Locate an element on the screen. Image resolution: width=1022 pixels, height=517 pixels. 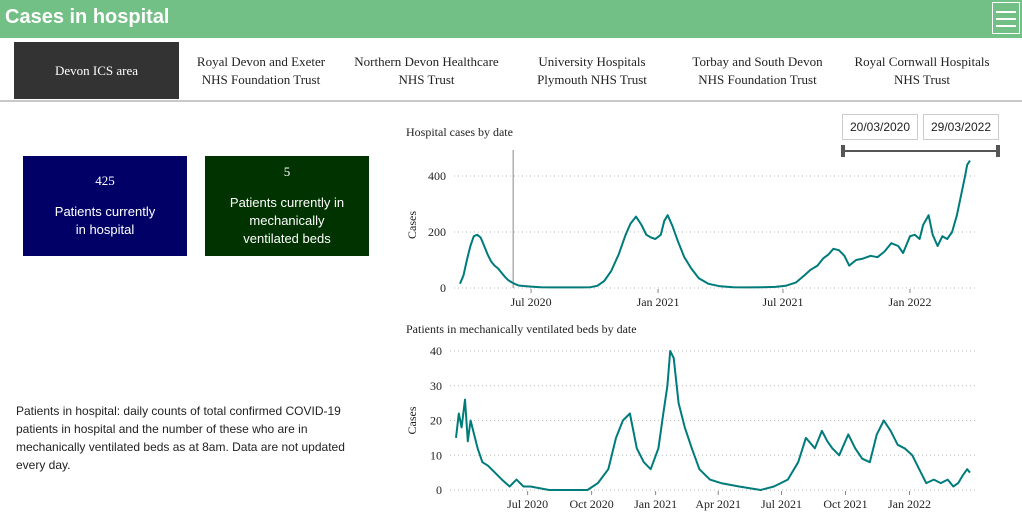
y-tick-label: 10 is located at coordinates (436, 455).